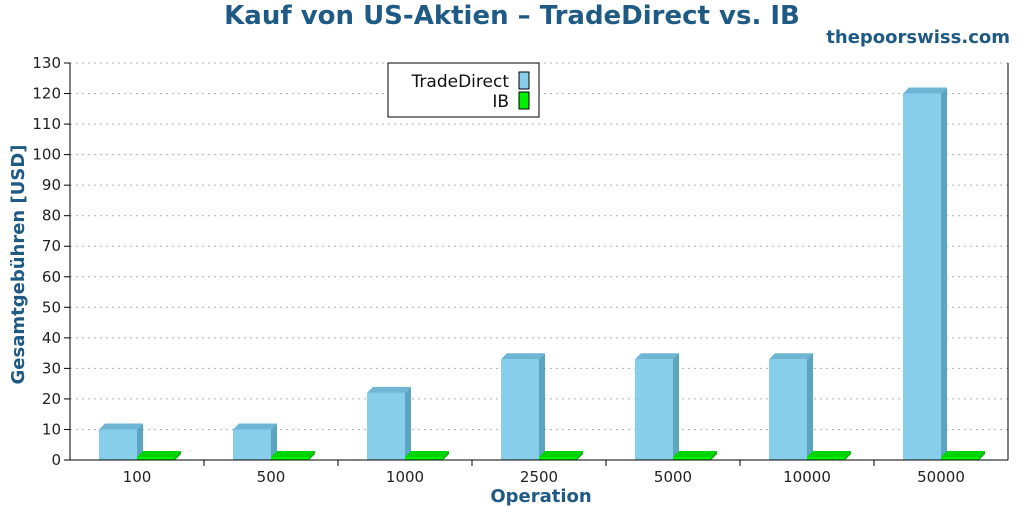 The image size is (1024, 512). I want to click on legend-box, so click(463, 90).